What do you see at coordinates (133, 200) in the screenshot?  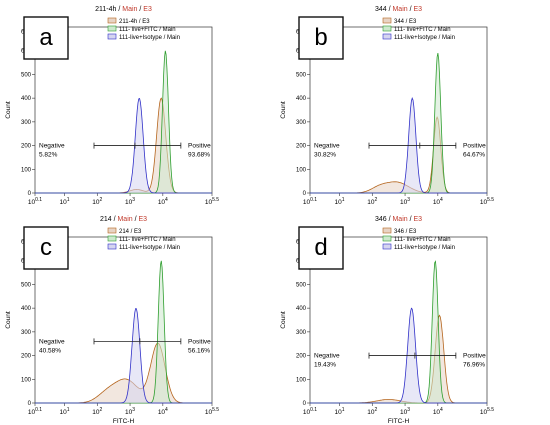 I see `x-tick-exp: 3` at bounding box center [133, 200].